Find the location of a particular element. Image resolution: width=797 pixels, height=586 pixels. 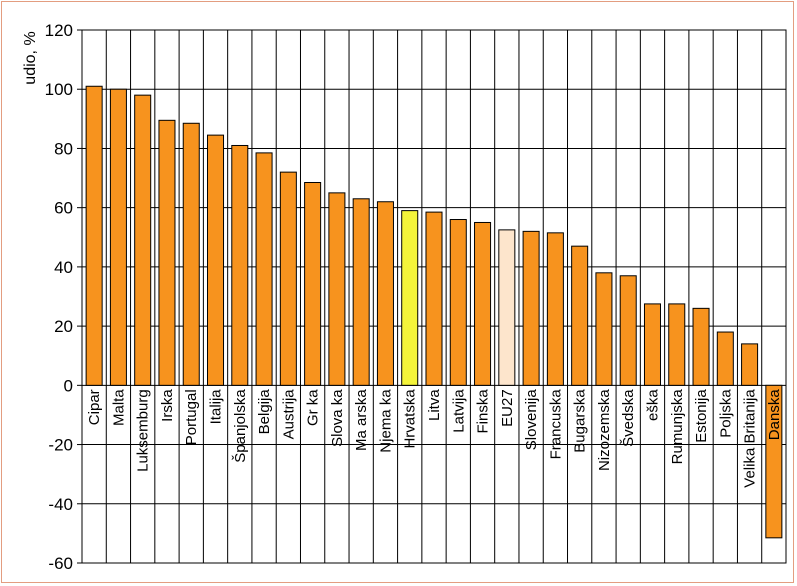

category-label: Belgija is located at coordinates (264, 412).